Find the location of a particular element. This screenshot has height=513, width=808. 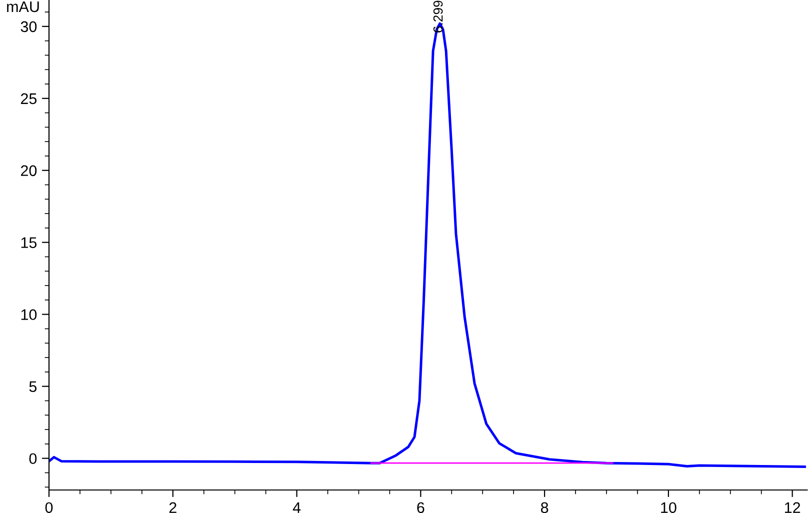

y-axis-title: mAU is located at coordinates (23, 6).